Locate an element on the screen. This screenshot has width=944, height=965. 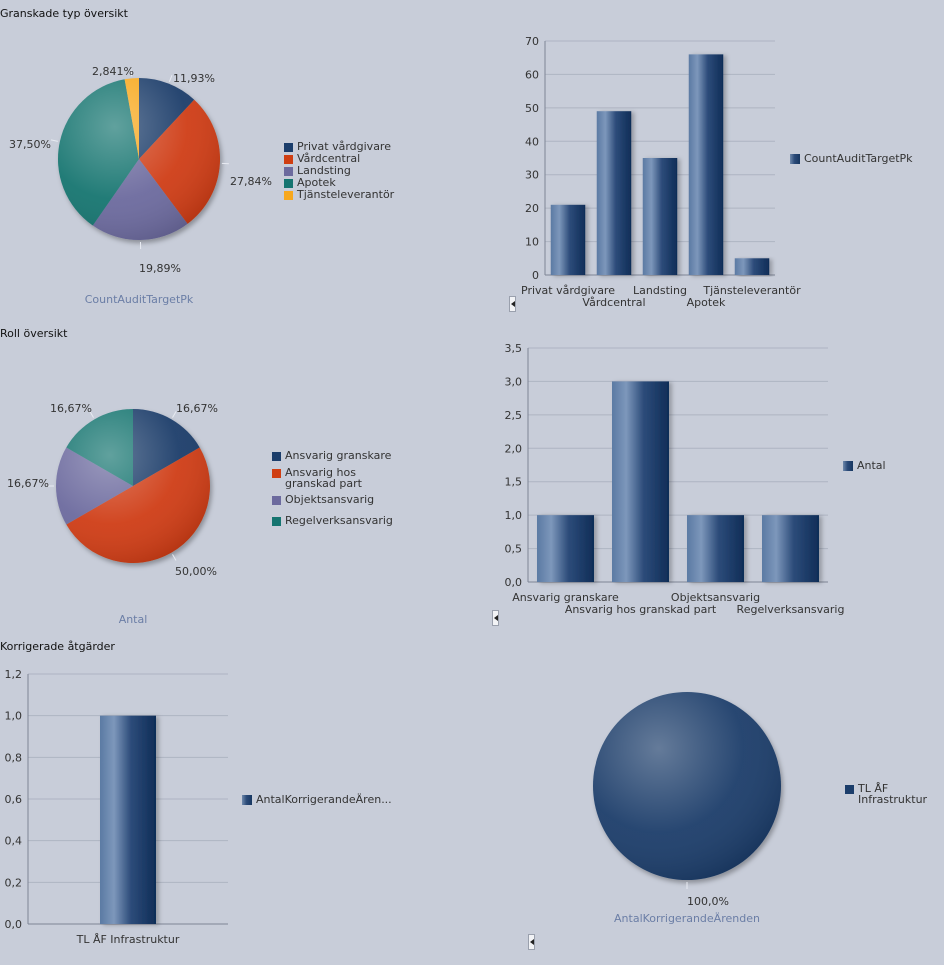
legend-item: Privat vårdgivare is located at coordinates (339, 146).